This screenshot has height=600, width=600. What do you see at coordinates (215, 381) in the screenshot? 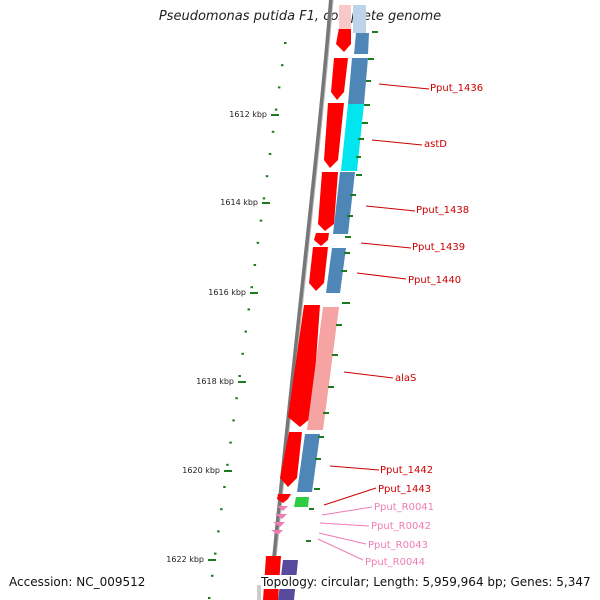
I see `kbp-tick-label: 1618 kbp` at bounding box center [215, 381].